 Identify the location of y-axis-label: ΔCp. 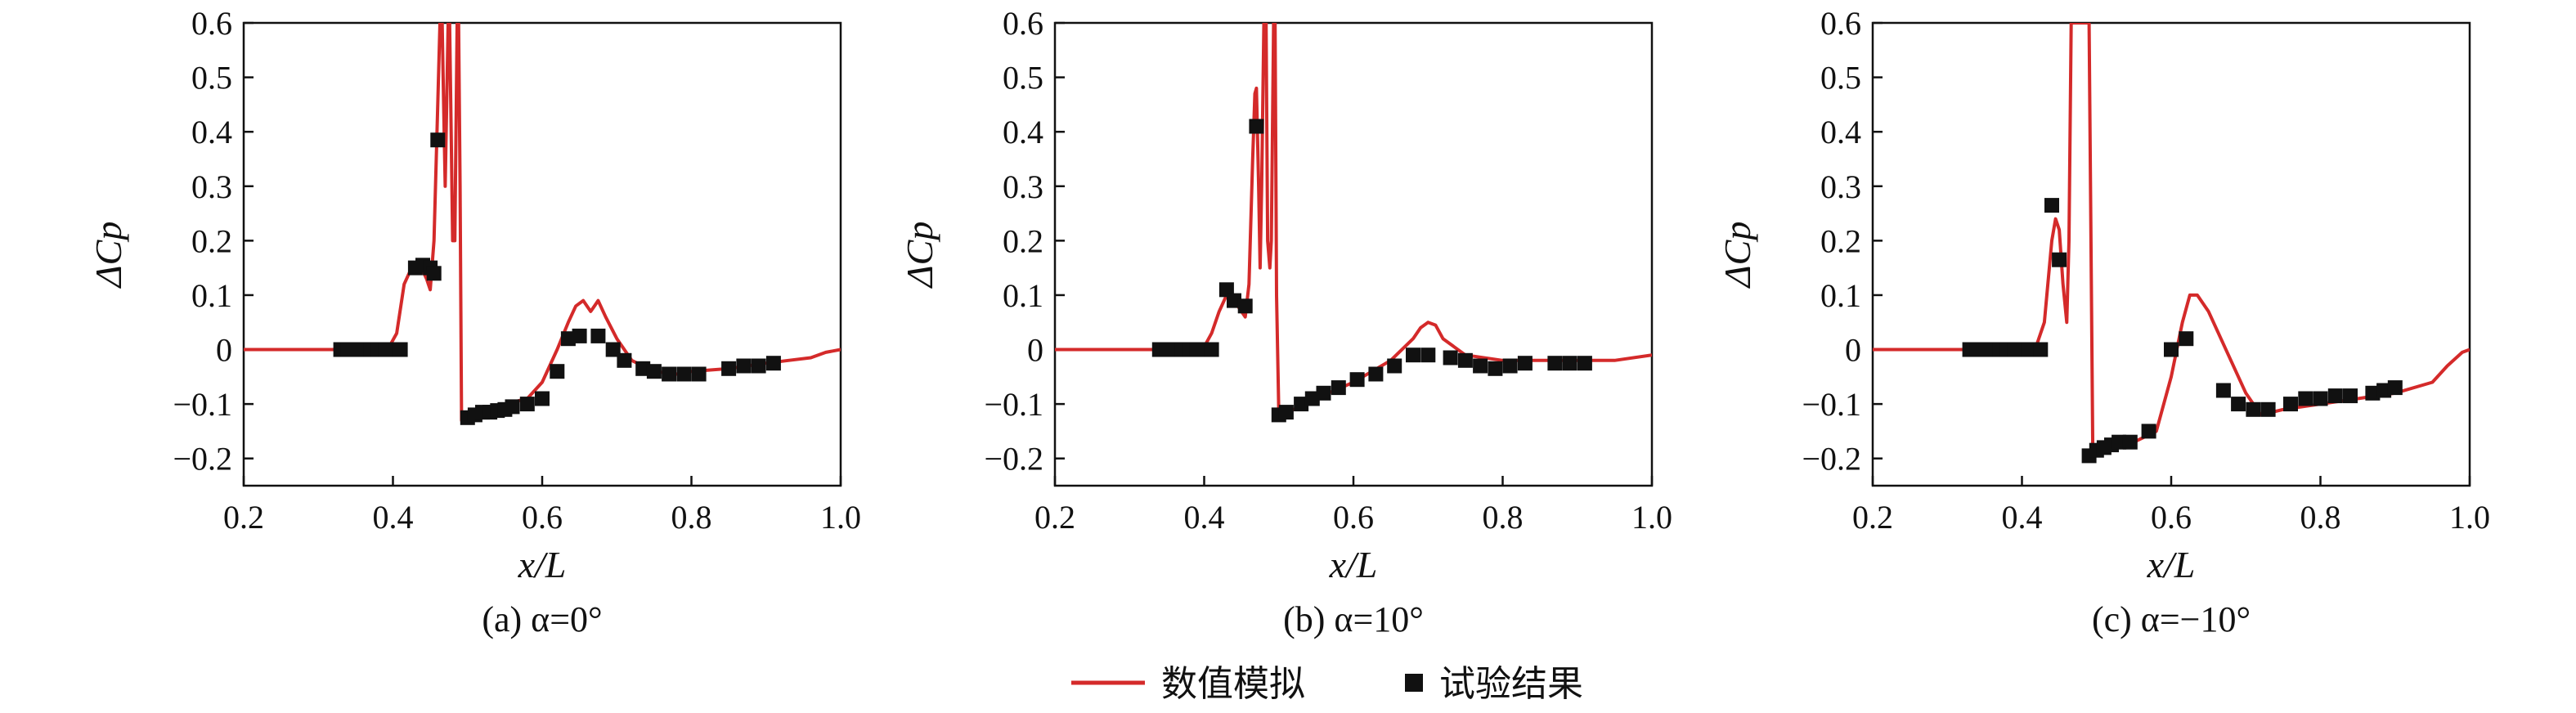
(108, 255).